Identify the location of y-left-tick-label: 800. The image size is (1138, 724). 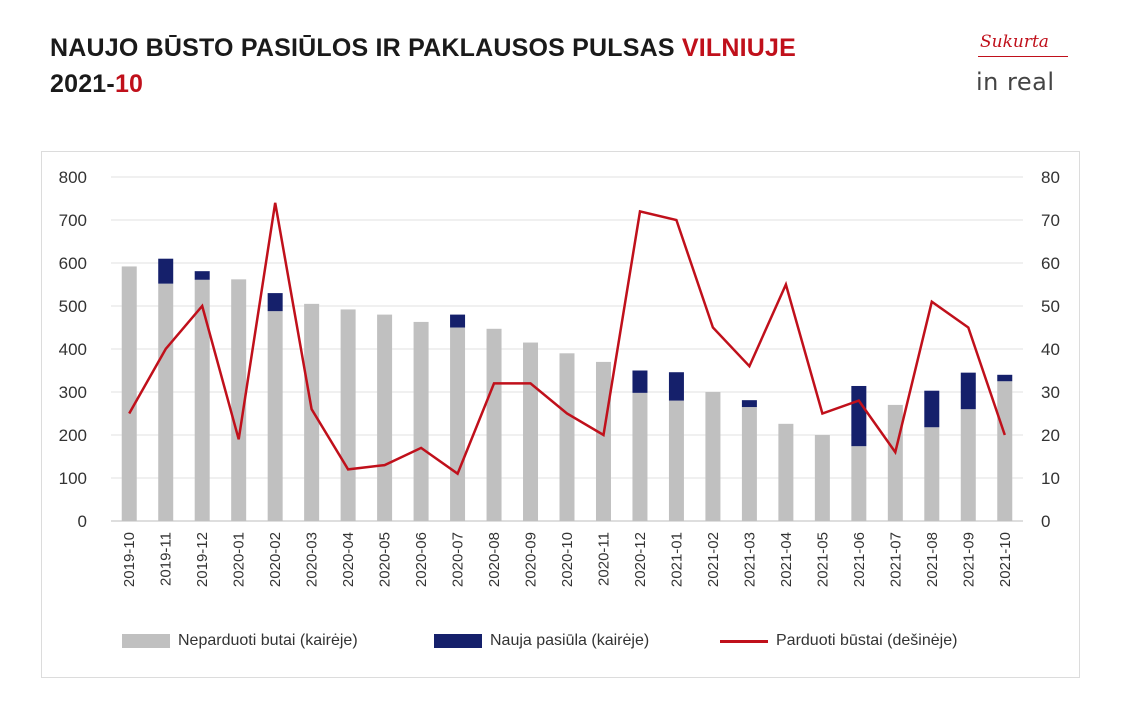
(73, 177).